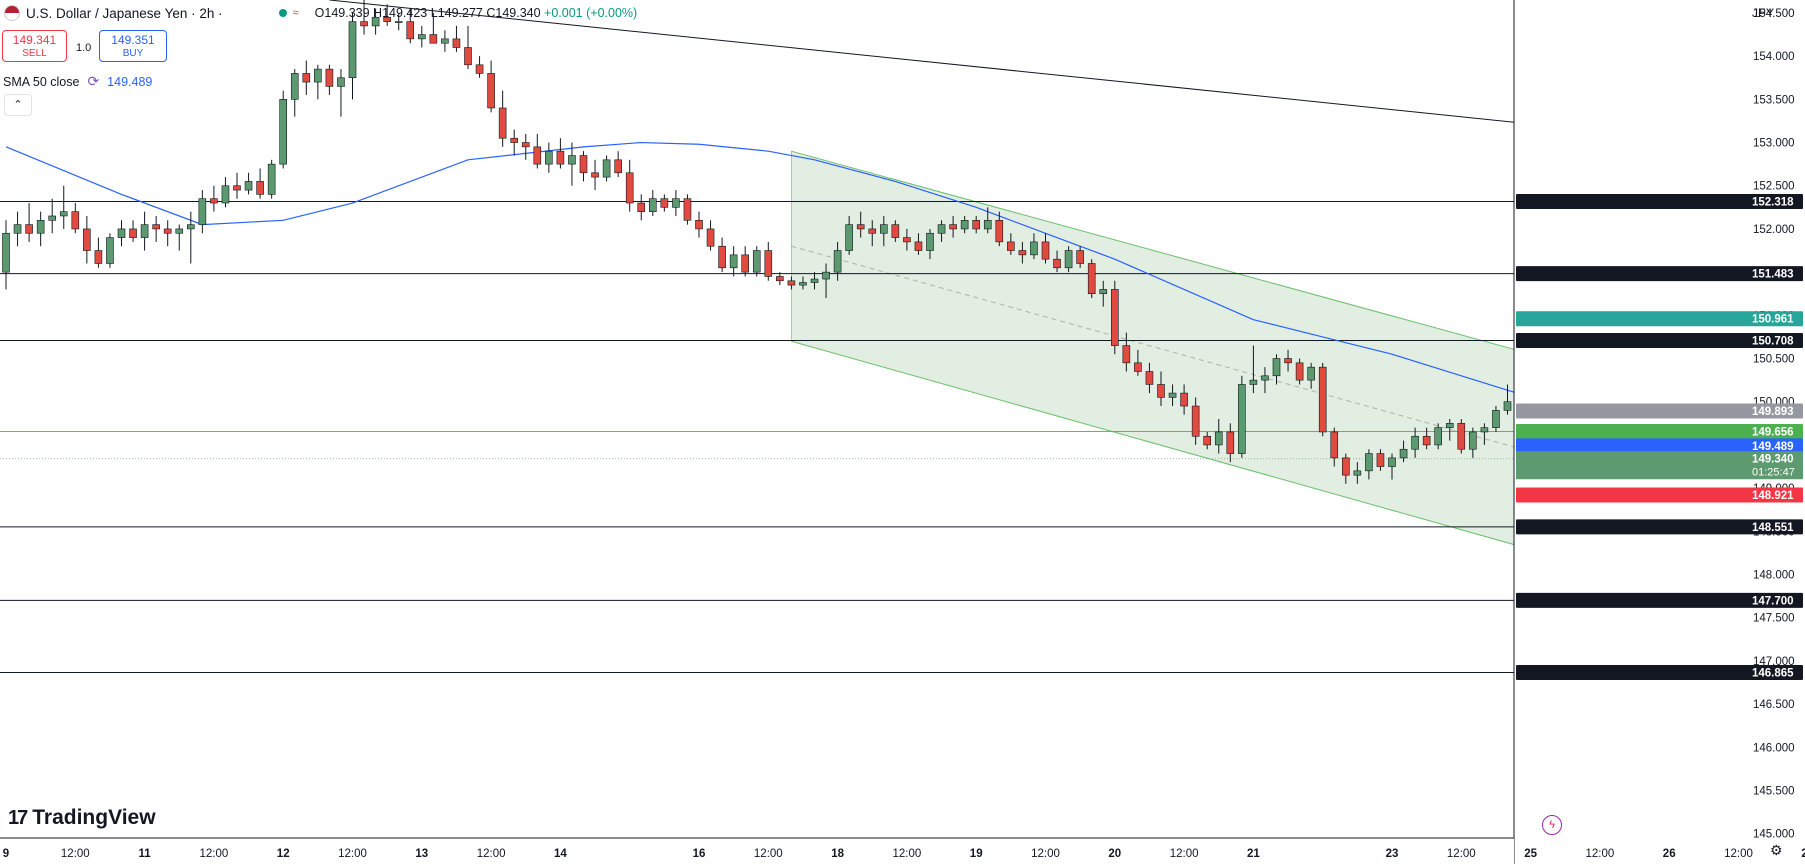  I want to click on currency-label: JPY, so click(1763, 13).